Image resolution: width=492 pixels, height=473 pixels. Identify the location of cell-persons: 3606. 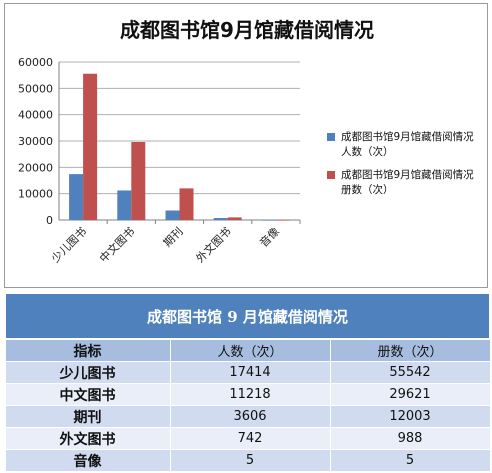
(250, 416).